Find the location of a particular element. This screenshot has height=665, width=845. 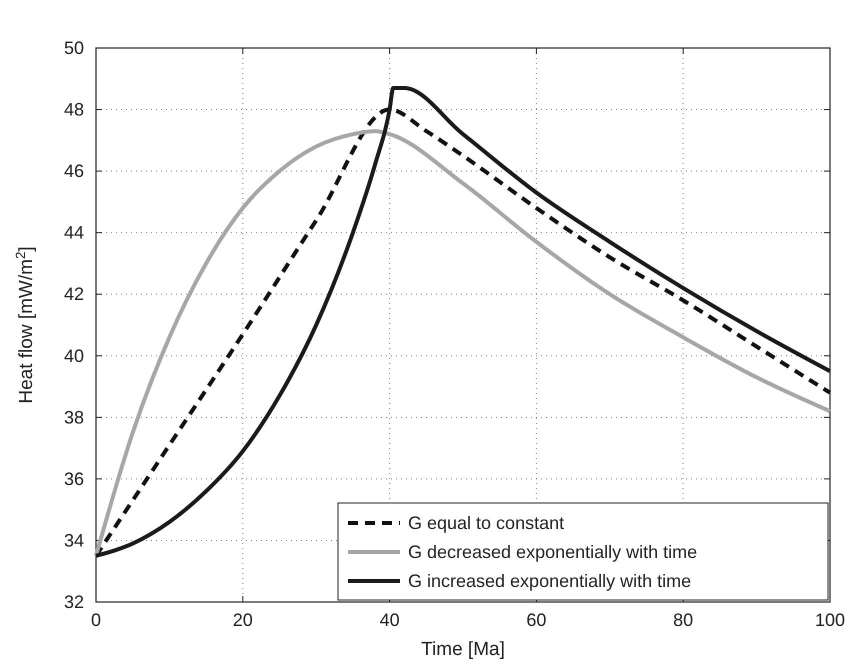

y-tick-label: 44 is located at coordinates (74, 232).